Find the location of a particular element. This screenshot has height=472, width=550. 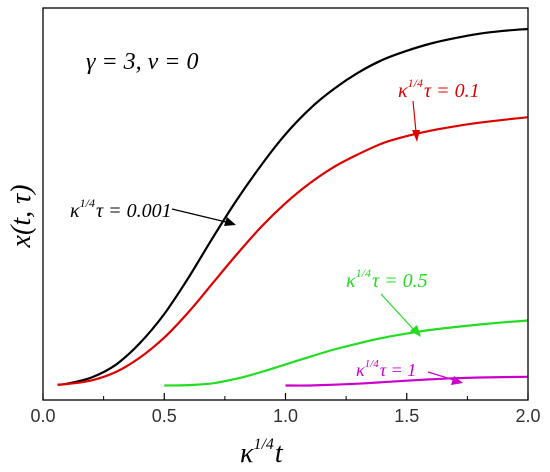

x-axis-label-tail: t is located at coordinates (279, 453).